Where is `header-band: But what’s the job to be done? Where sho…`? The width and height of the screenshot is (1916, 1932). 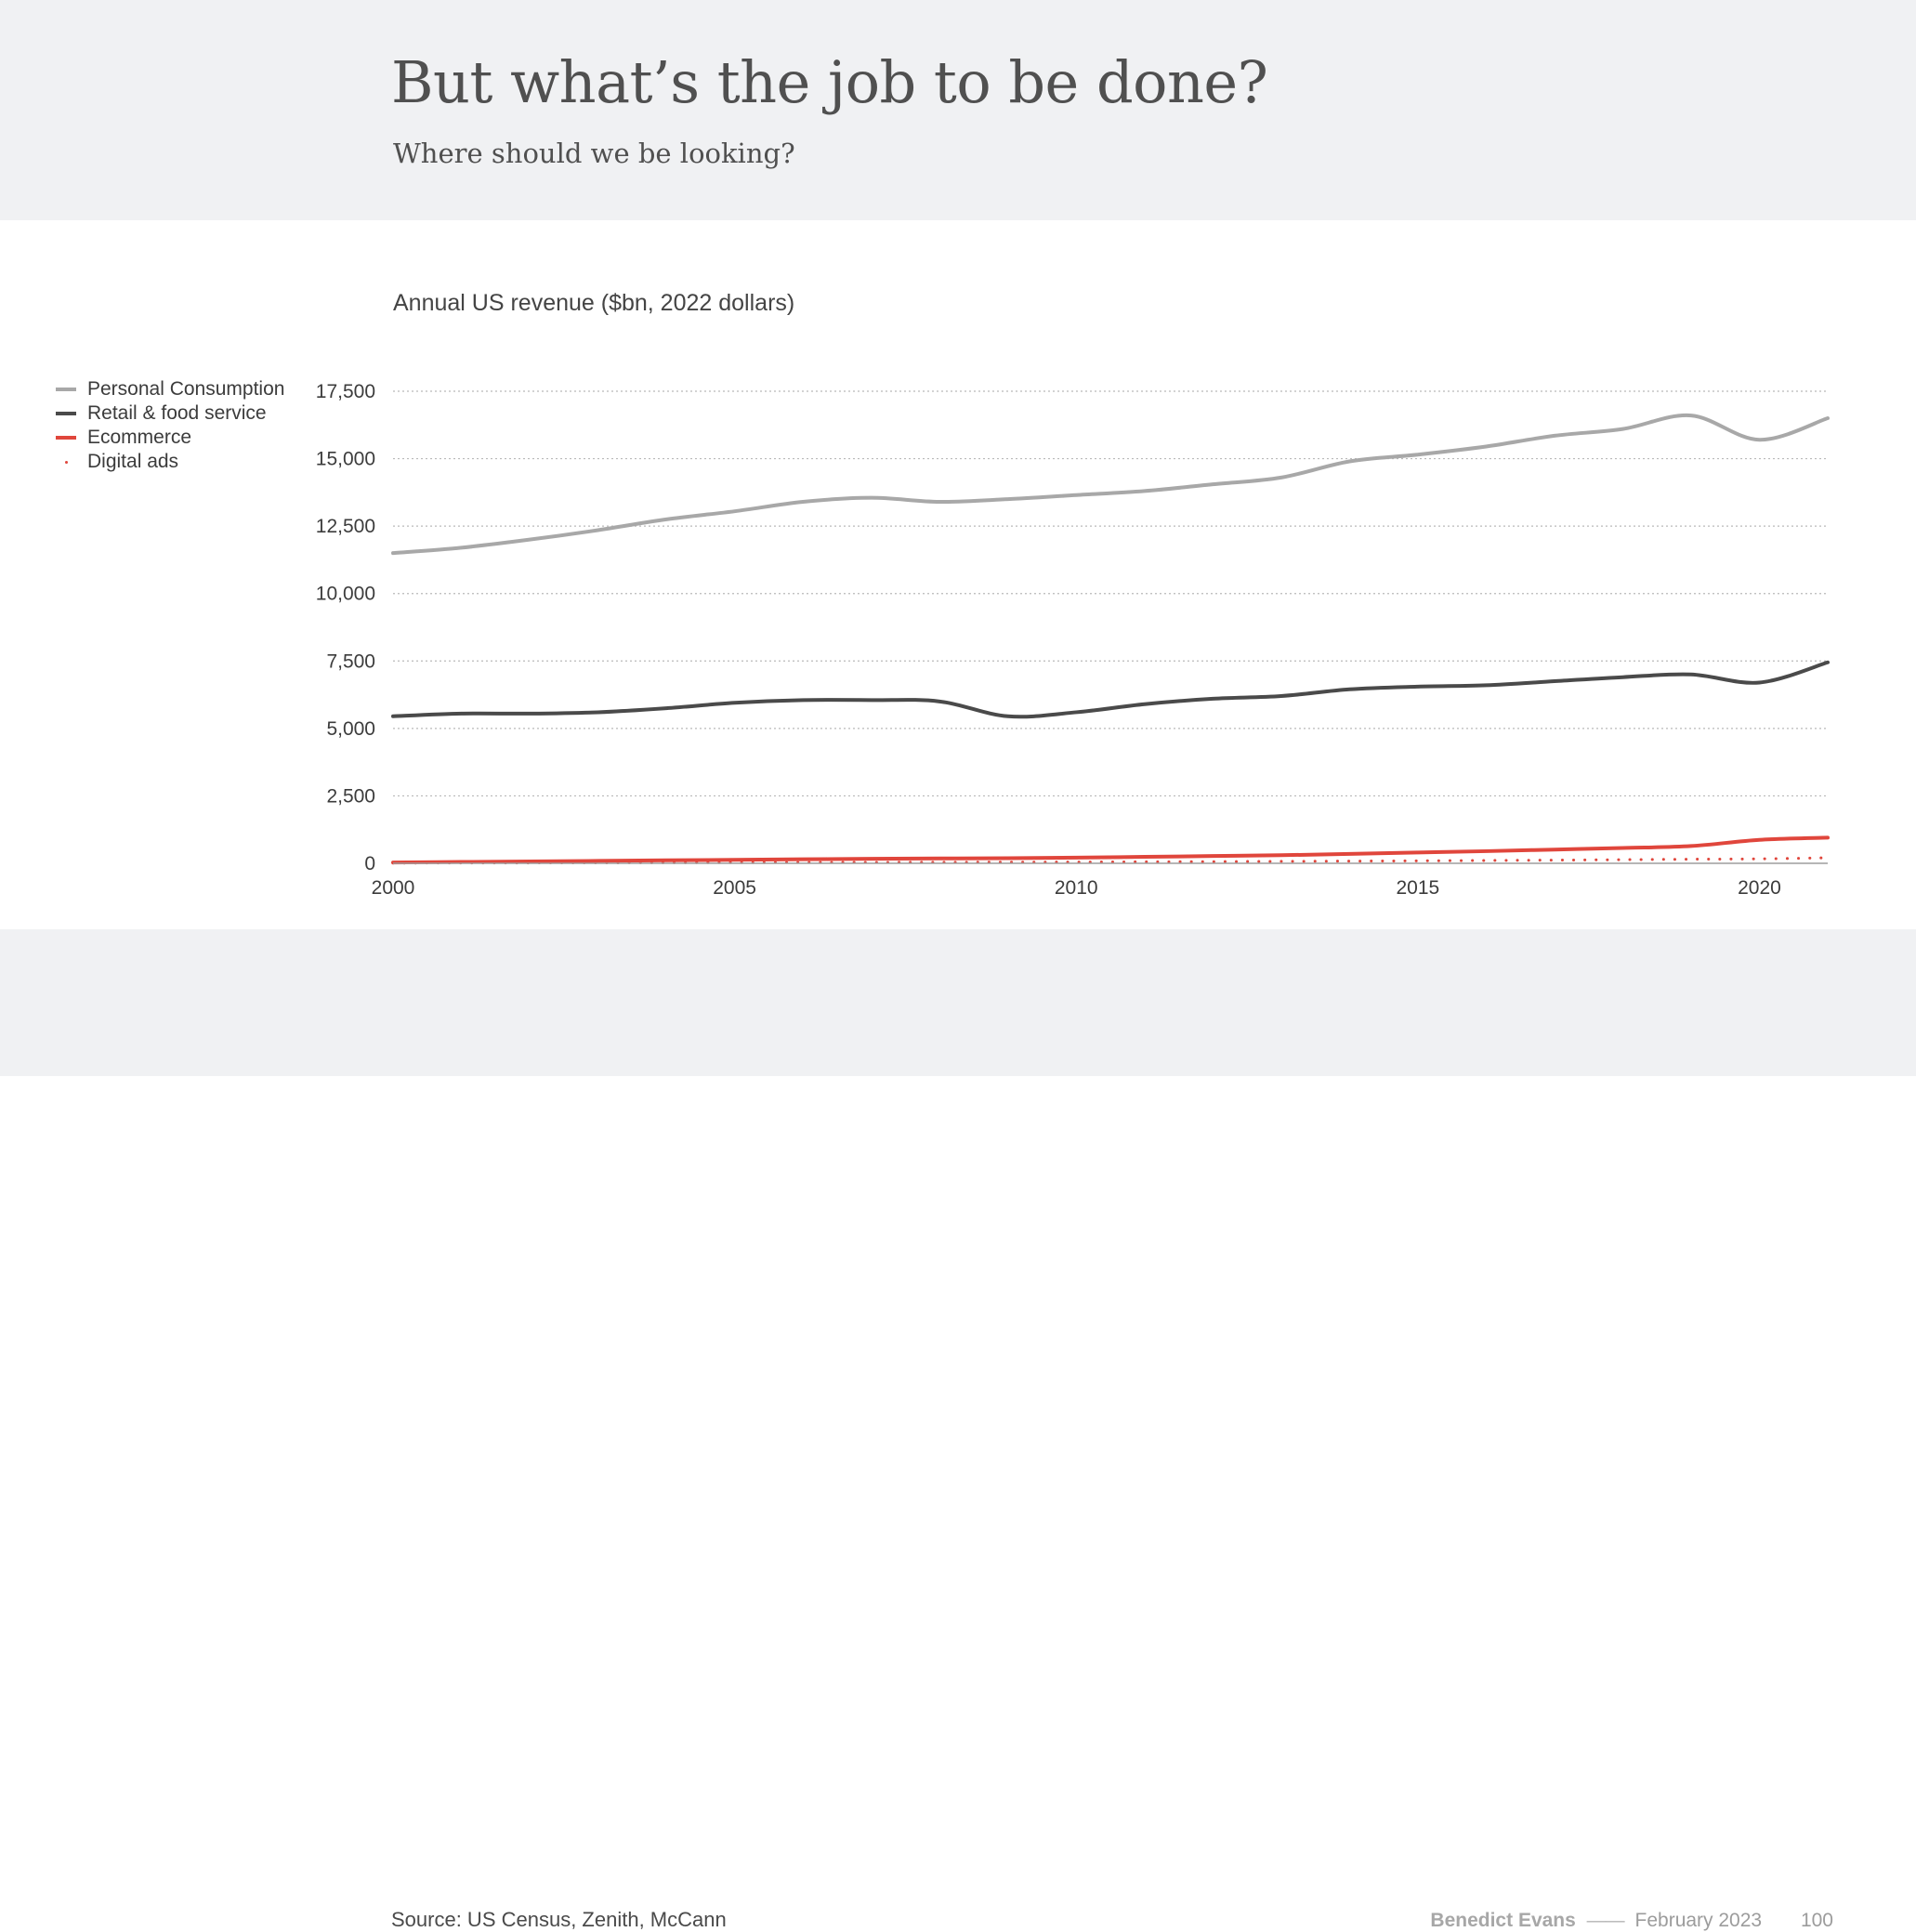
header-band: But what’s the job to be done? Where sho… is located at coordinates (958, 110).